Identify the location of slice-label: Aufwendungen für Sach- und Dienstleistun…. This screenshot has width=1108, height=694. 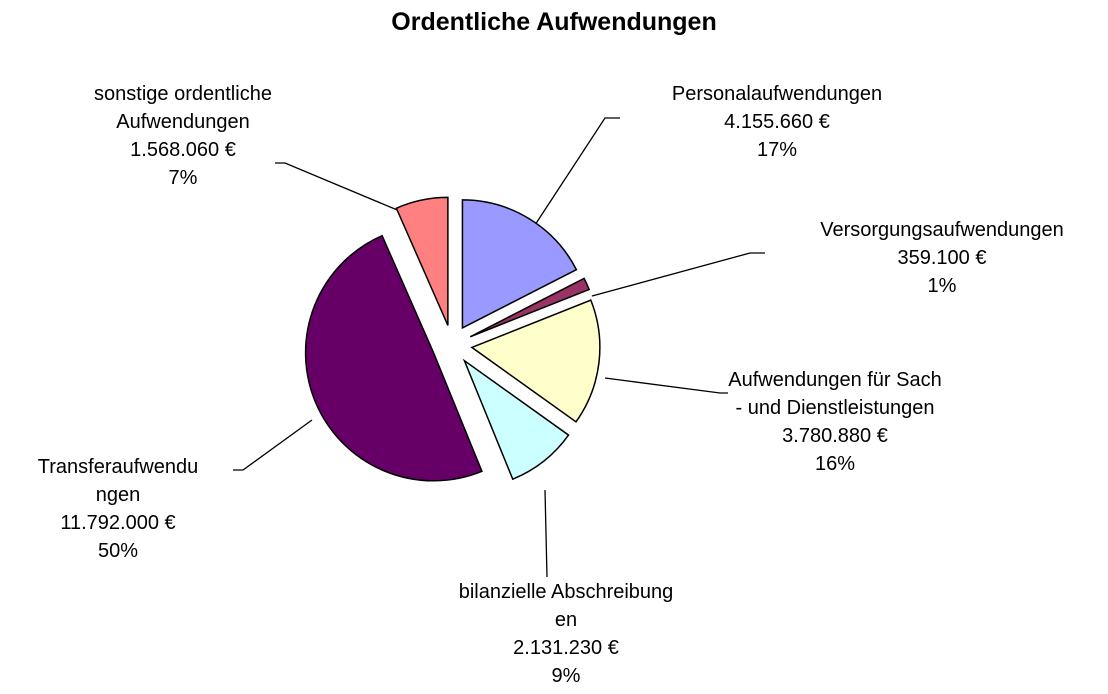
(835, 422).